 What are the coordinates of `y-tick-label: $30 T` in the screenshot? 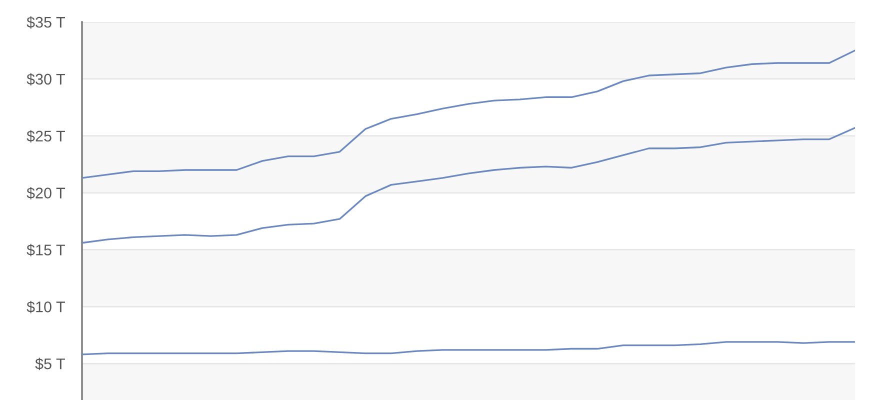 It's located at (45, 79).